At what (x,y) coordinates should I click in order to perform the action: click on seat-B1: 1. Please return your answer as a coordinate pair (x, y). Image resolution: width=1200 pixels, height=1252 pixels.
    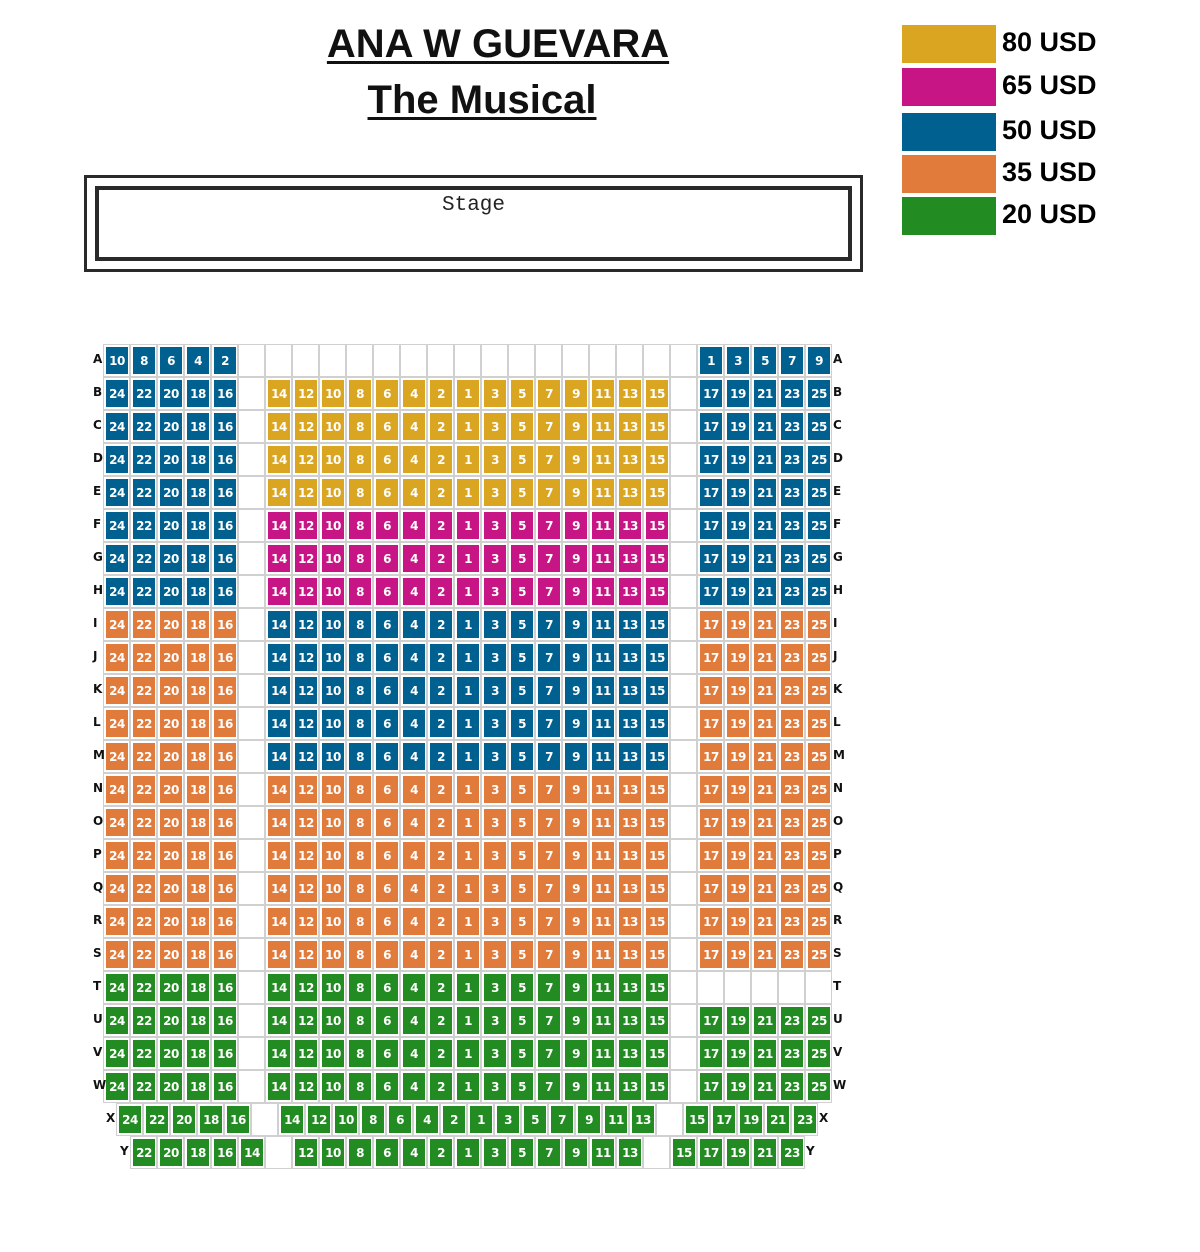
    Looking at the image, I should click on (467, 393).